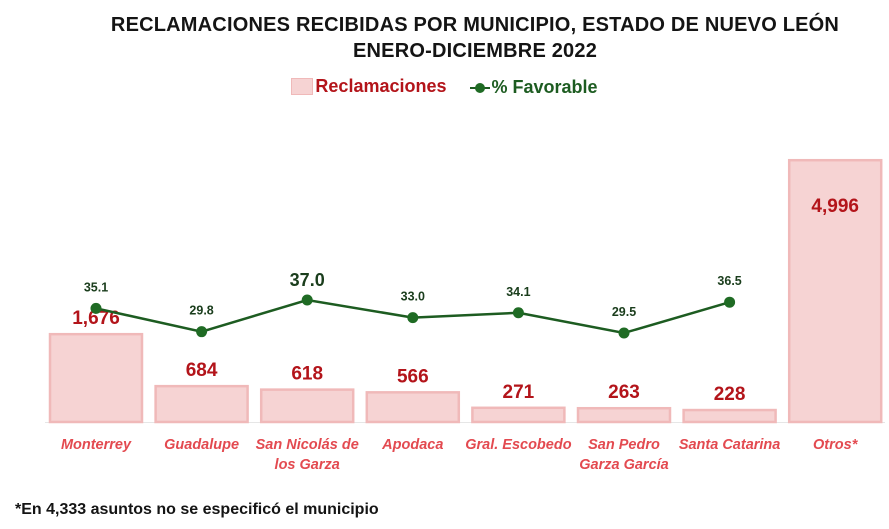  I want to click on legend-item-favorable: % Favorable, so click(533, 87).